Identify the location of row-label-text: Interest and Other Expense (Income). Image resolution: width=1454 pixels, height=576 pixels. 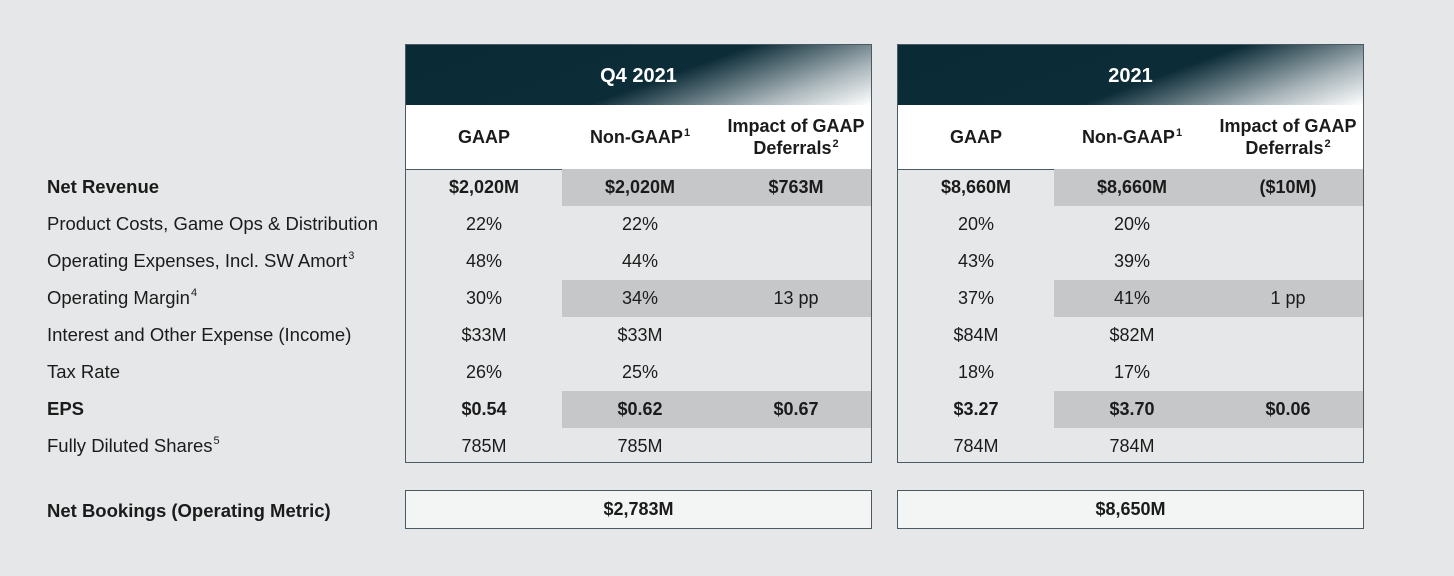
(199, 334).